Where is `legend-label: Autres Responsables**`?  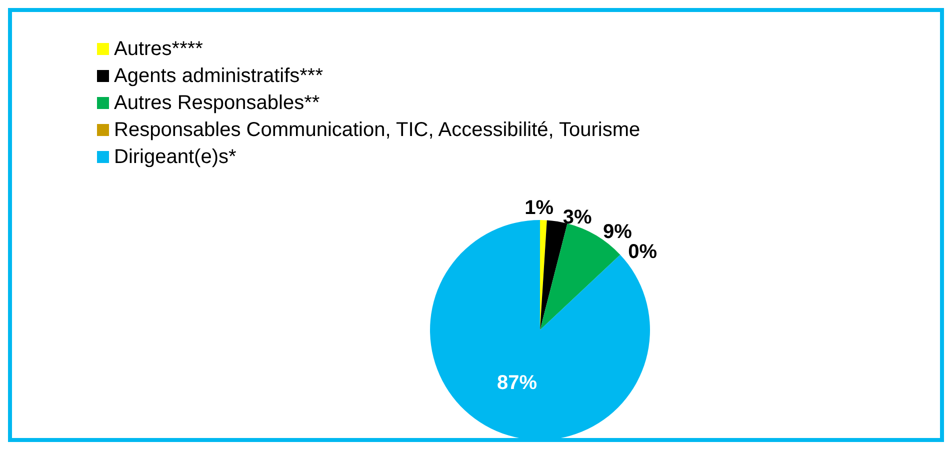
legend-label: Autres Responsables** is located at coordinates (217, 103).